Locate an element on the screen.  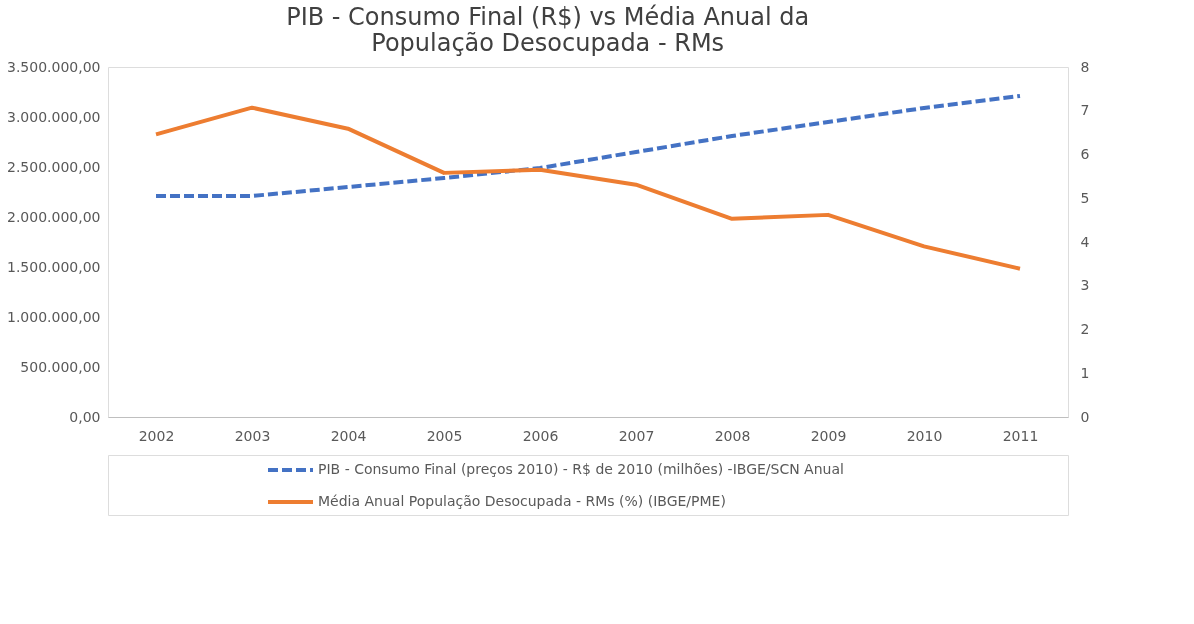
line-series is located at coordinates (588, 146).